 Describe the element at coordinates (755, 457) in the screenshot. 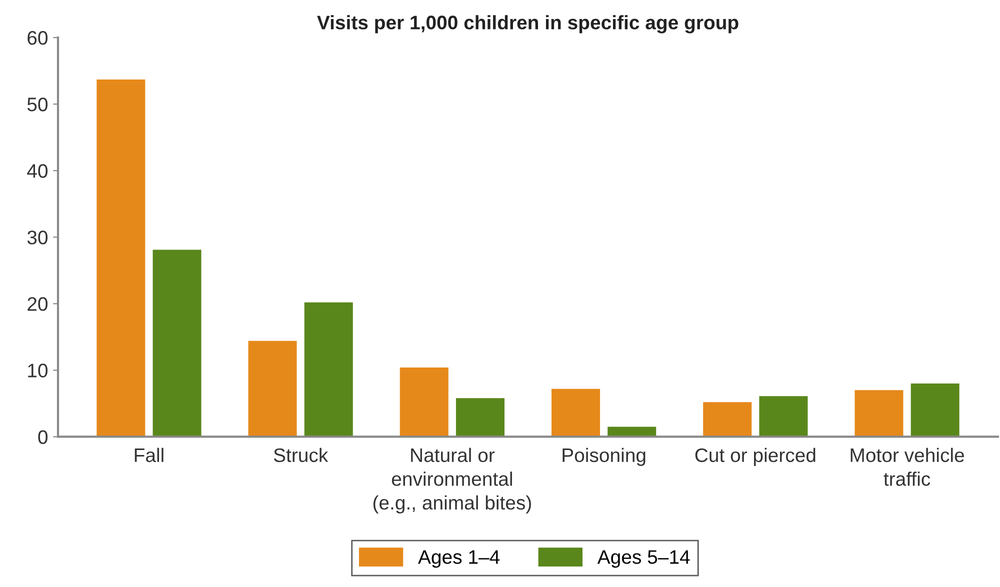

I see `x-tick-label: Cut or pierced` at that location.